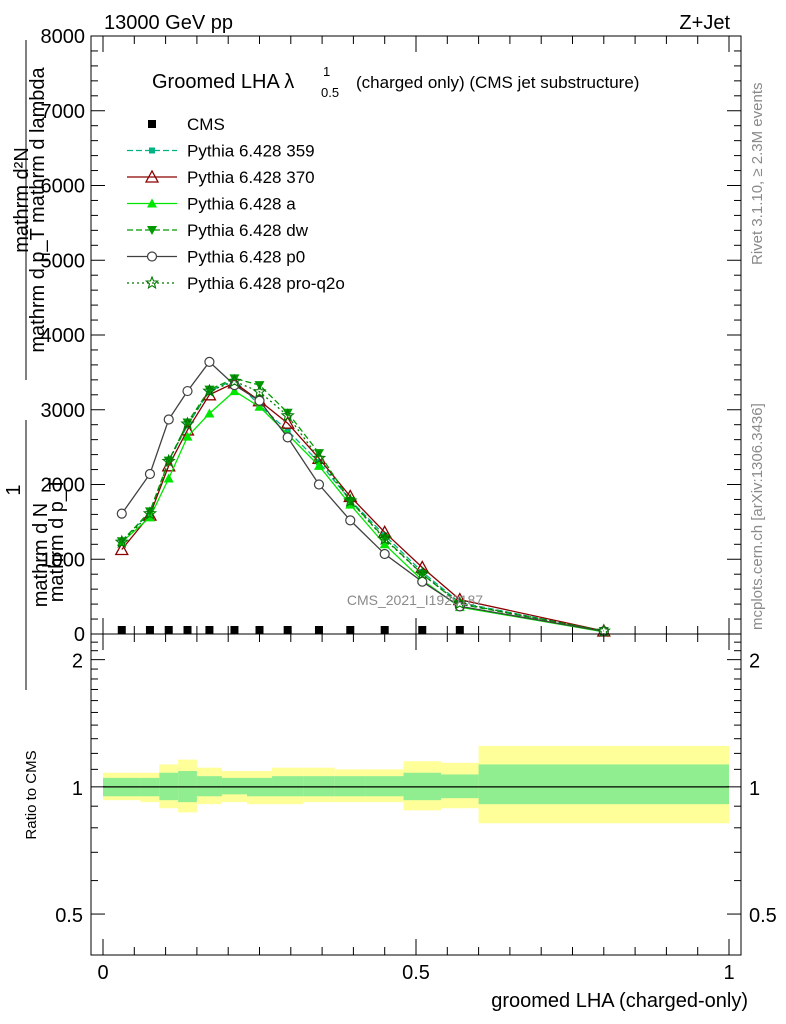  Describe the element at coordinates (63, 560) in the screenshot. I see `y-tick-label: 1000` at that location.